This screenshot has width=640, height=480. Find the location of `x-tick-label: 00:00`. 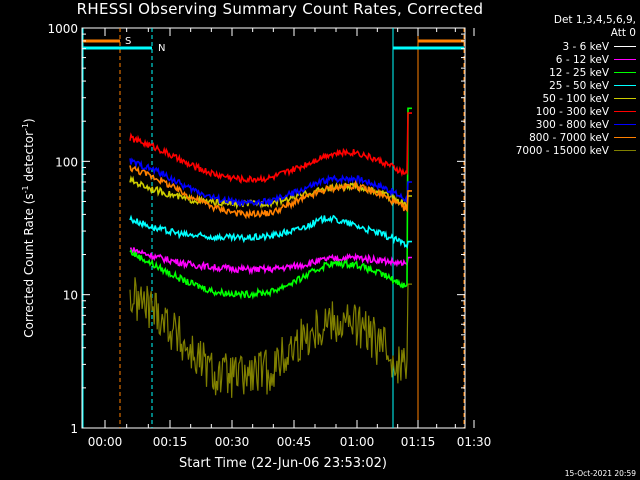

x-tick-label: 00:00 is located at coordinates (105, 442).